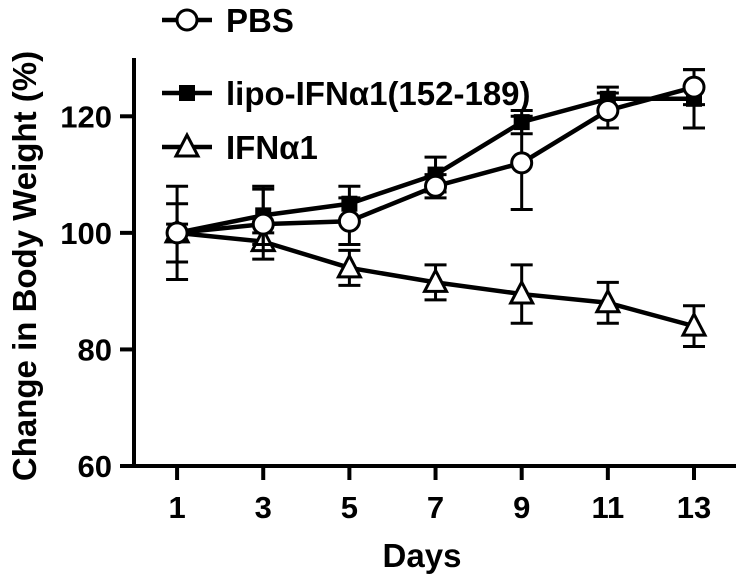 Image resolution: width=750 pixels, height=580 pixels. What do you see at coordinates (349, 507) in the screenshot?
I see `x-tick-label: 5` at bounding box center [349, 507].